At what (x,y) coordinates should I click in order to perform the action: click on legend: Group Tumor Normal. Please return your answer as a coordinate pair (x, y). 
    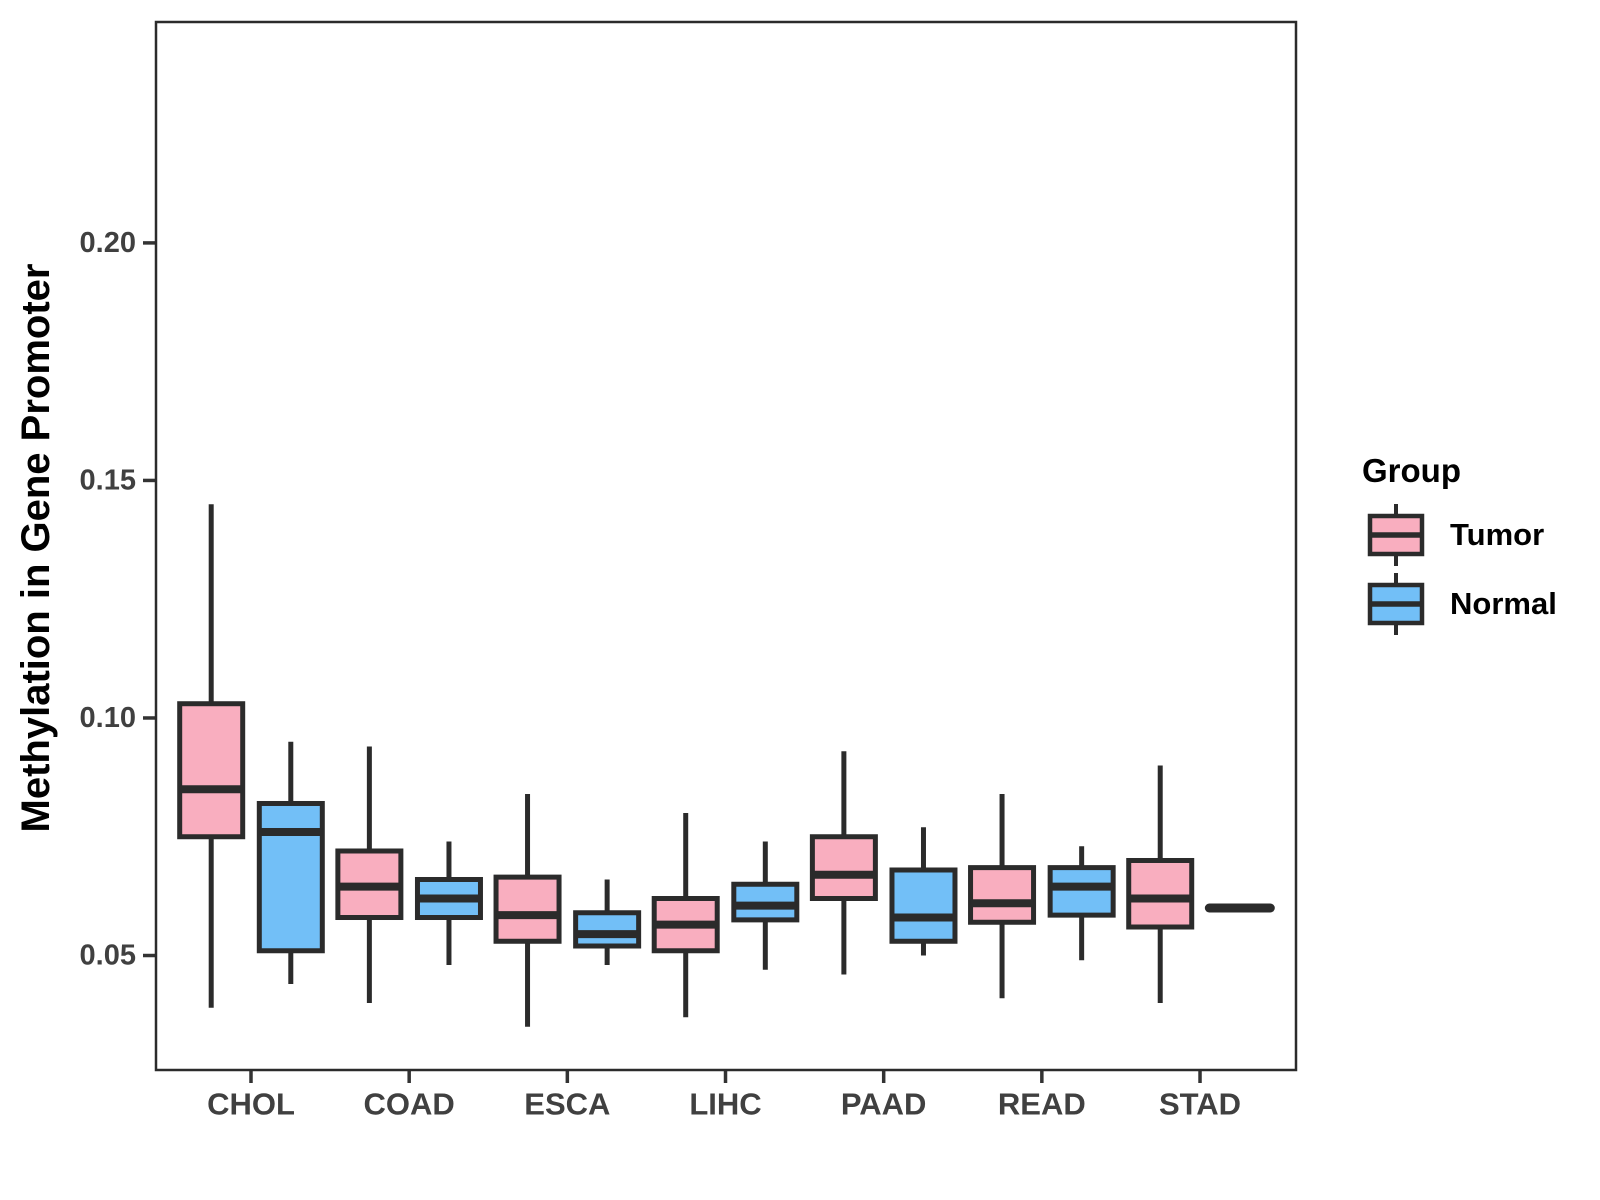
    Looking at the image, I should click on (1459, 543).